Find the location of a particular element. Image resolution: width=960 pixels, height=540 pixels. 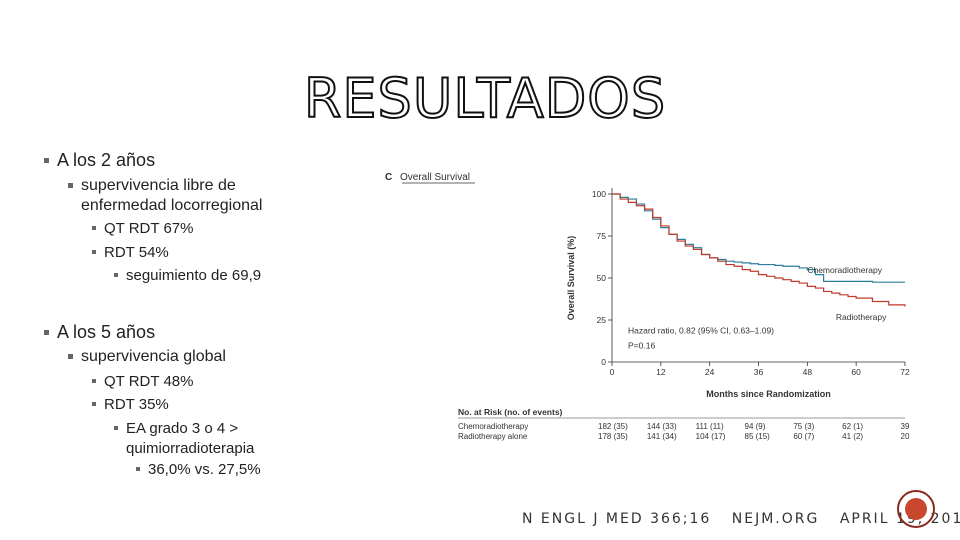

risk-cell: 75 (3) is located at coordinates (803, 426).